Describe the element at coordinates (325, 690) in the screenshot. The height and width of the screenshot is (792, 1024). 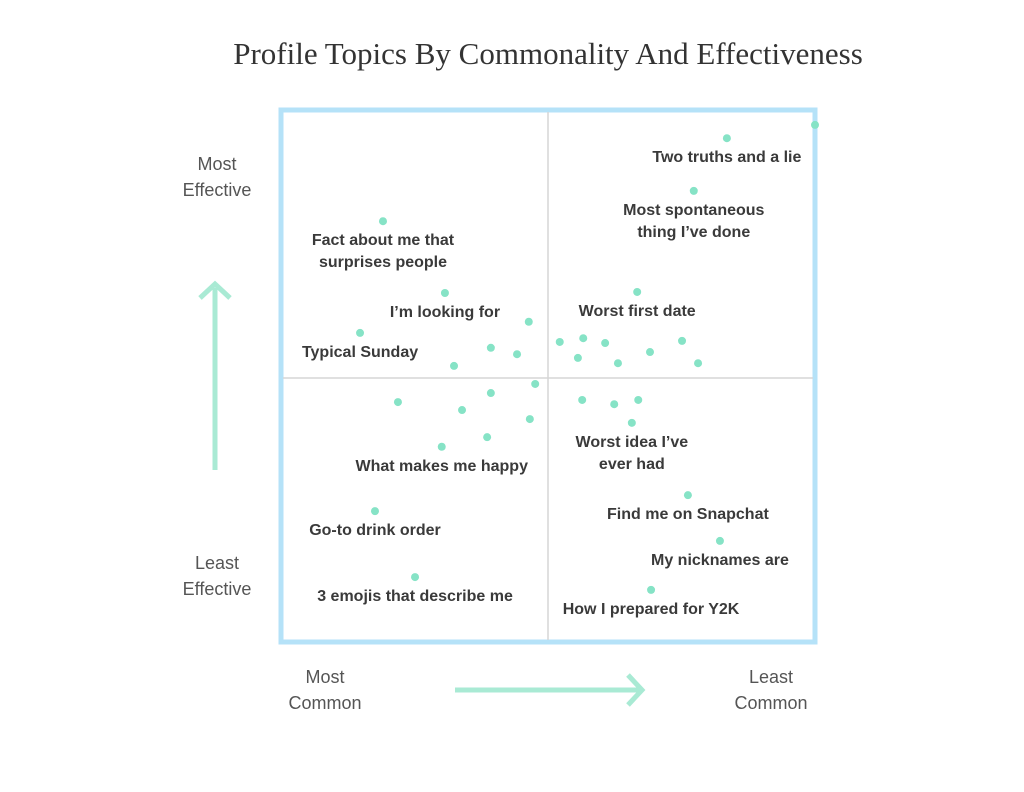
I see `x-label-low: Most Common` at that location.